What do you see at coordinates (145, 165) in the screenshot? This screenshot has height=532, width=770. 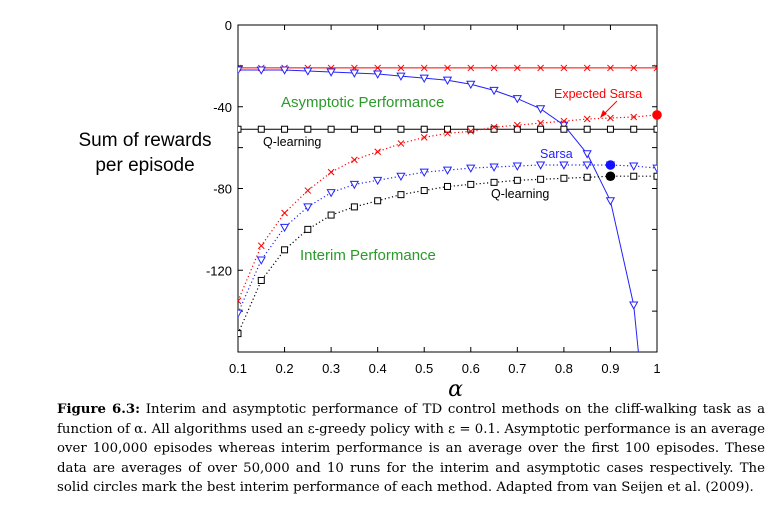 I see `y-axis-label-line-2: per episode` at bounding box center [145, 165].